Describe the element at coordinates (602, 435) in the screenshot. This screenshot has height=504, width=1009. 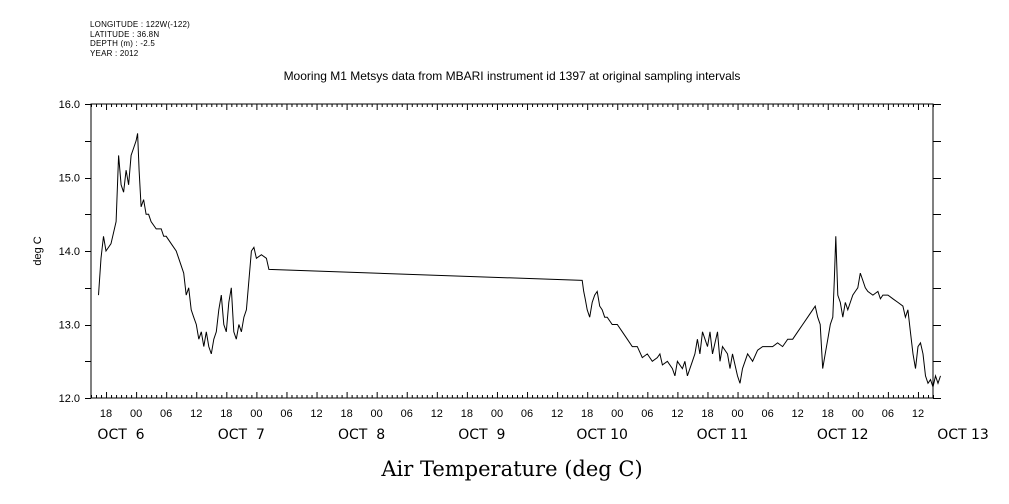
I see `date-tick-label: OCT 10` at that location.